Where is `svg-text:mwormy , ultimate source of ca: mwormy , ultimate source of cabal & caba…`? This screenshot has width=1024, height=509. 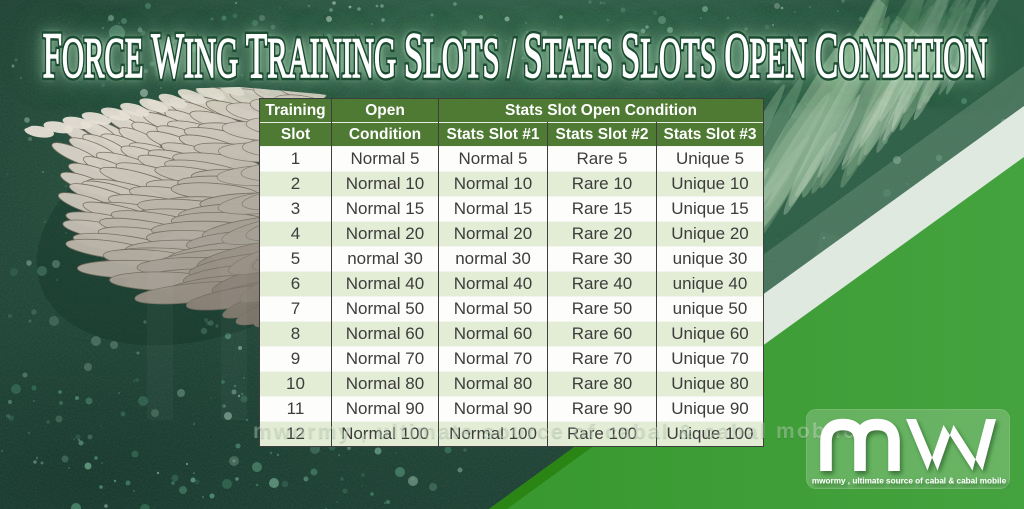
svg-text:mwormy , ultimate source of ca: mwormy , ultimate source of cabal & caba… is located at coordinates (909, 481).